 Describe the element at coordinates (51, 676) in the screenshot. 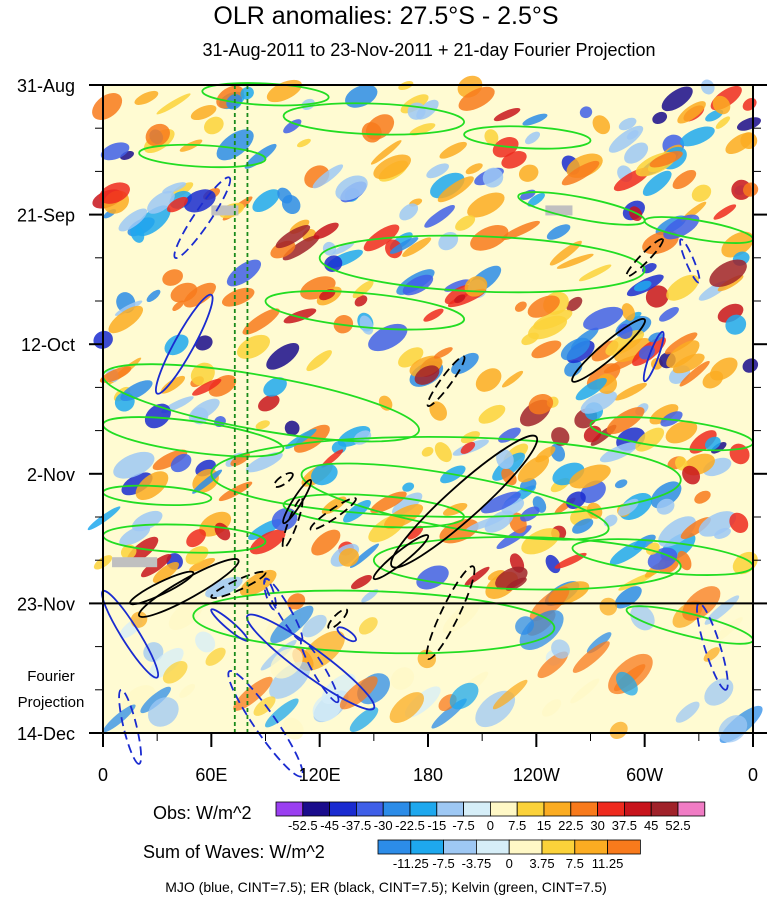

I see `projection-label-line1: Fourier` at that location.